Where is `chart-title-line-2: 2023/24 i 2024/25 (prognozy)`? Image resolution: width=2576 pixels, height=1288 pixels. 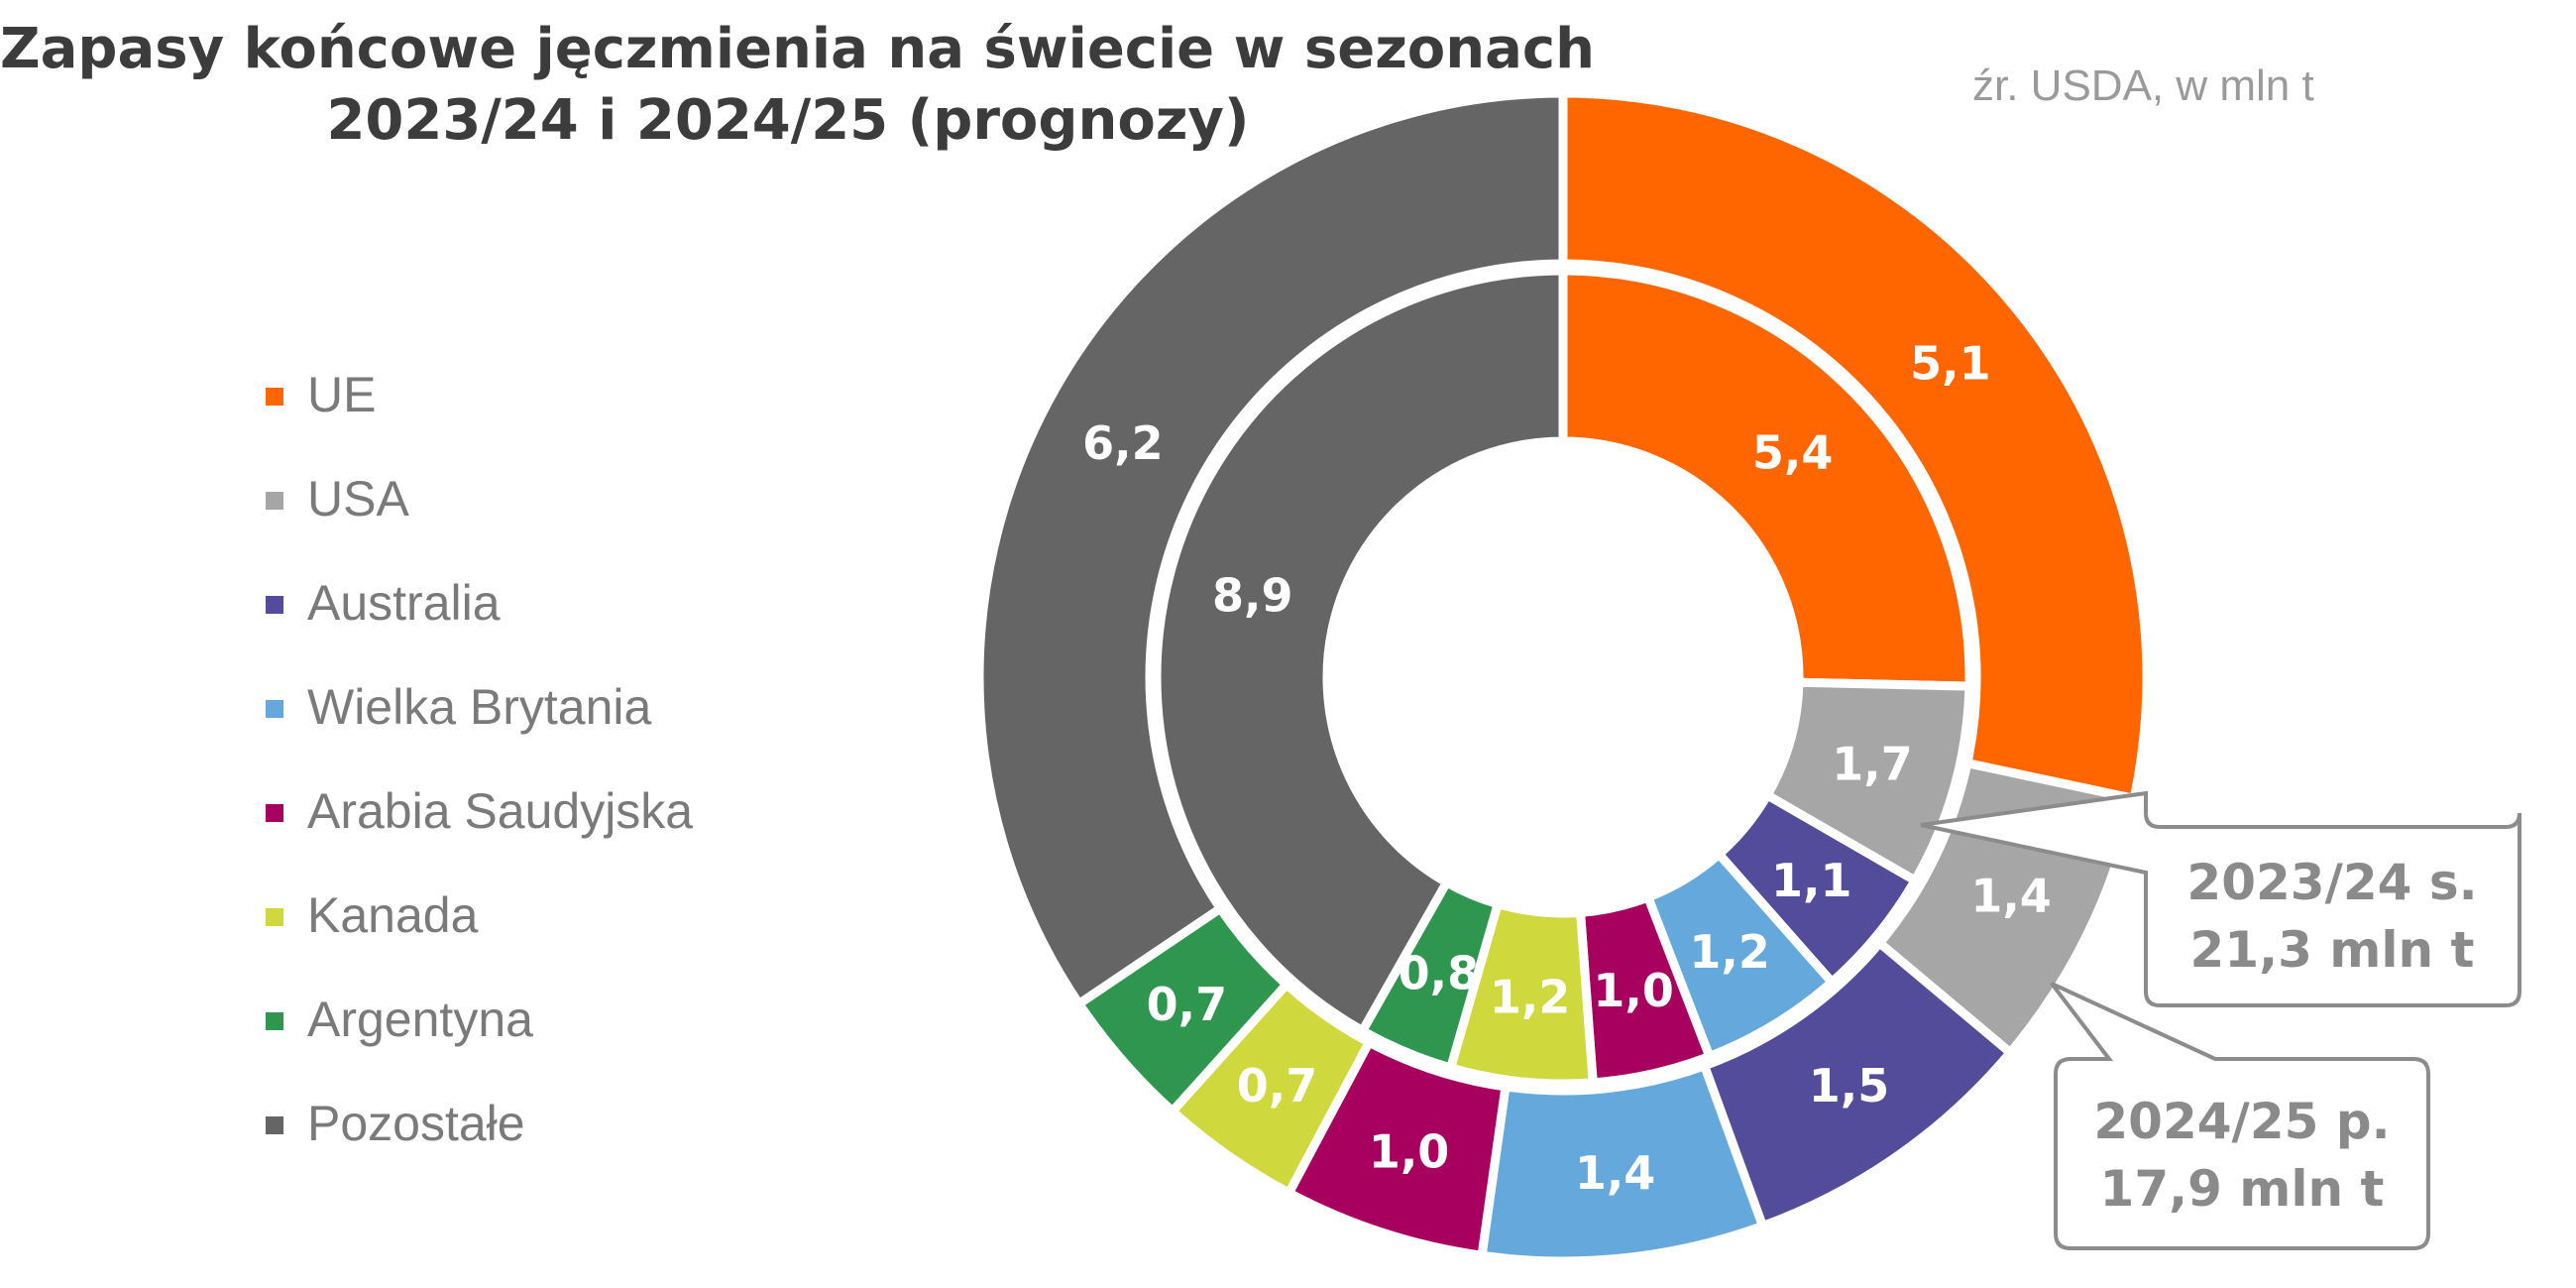
chart-title-line-2: 2023/24 i 2024/25 (prognozy) is located at coordinates (788, 120).